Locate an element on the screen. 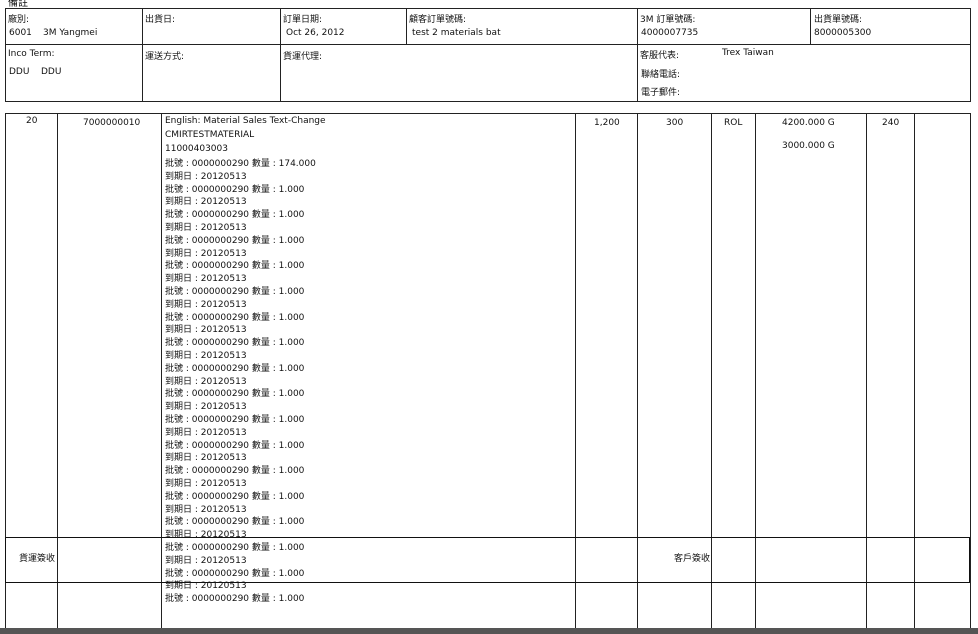  ship-method-label: 運送方式: is located at coordinates (165, 57).